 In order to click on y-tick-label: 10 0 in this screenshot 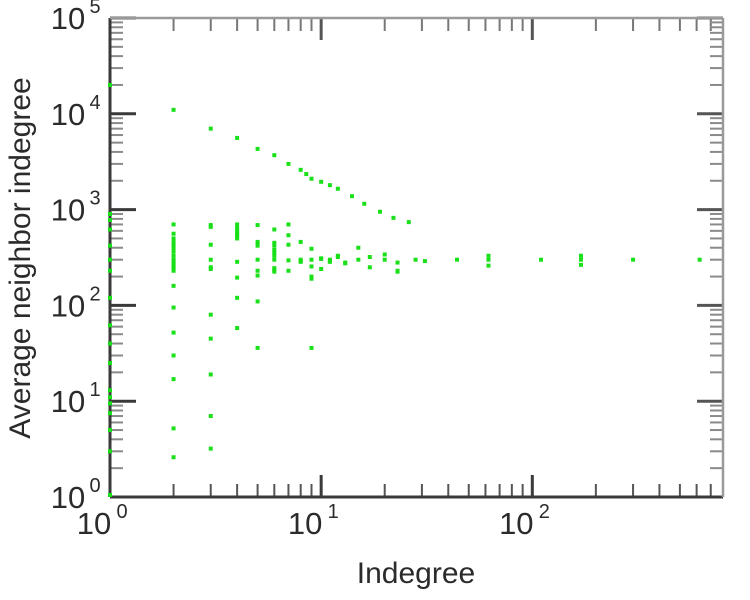, I will do `click(76, 495)`.